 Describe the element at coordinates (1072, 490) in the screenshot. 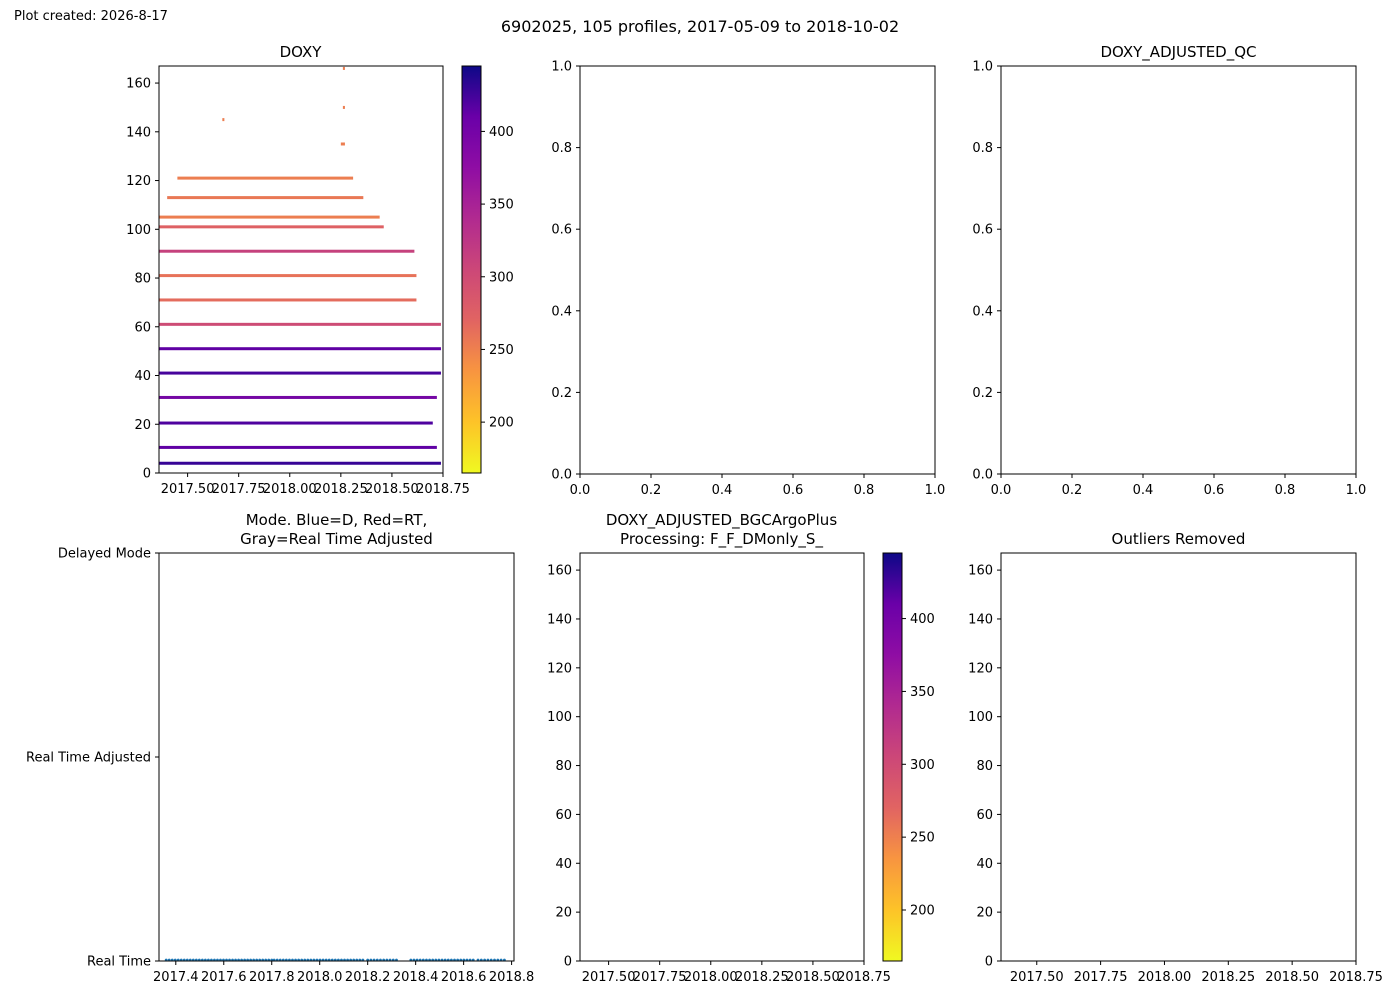

I see `x-tick-label: 0.2` at that location.